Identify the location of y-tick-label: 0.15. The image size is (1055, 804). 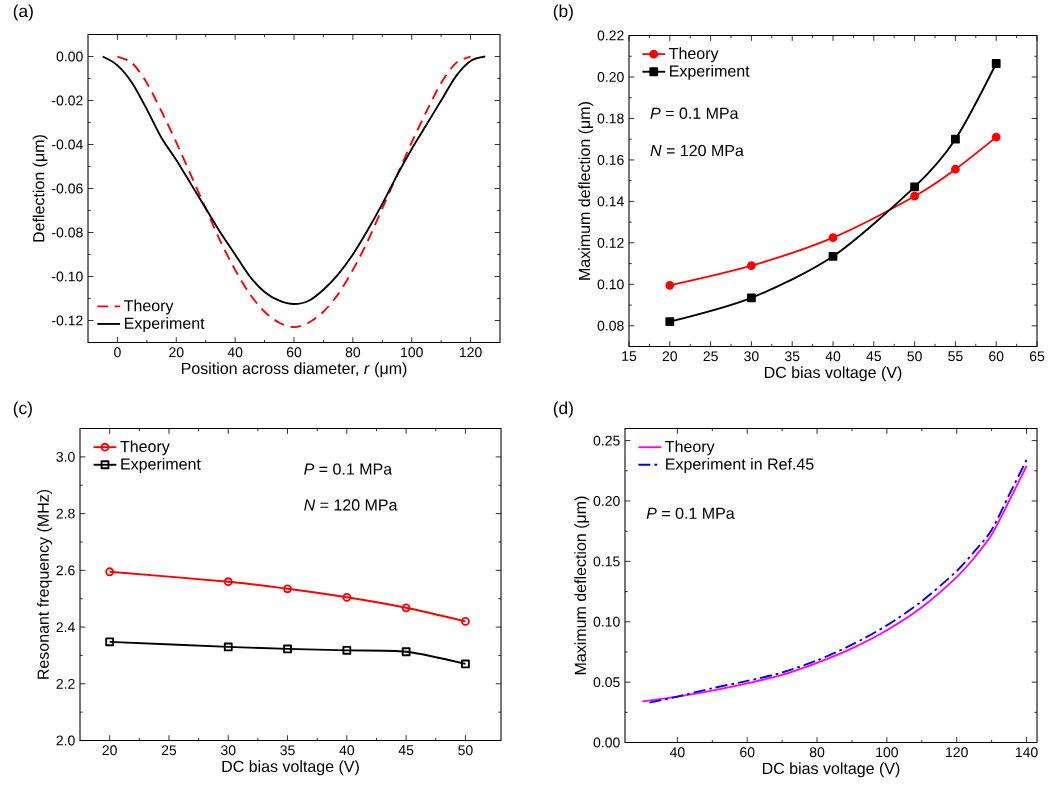
(606, 561).